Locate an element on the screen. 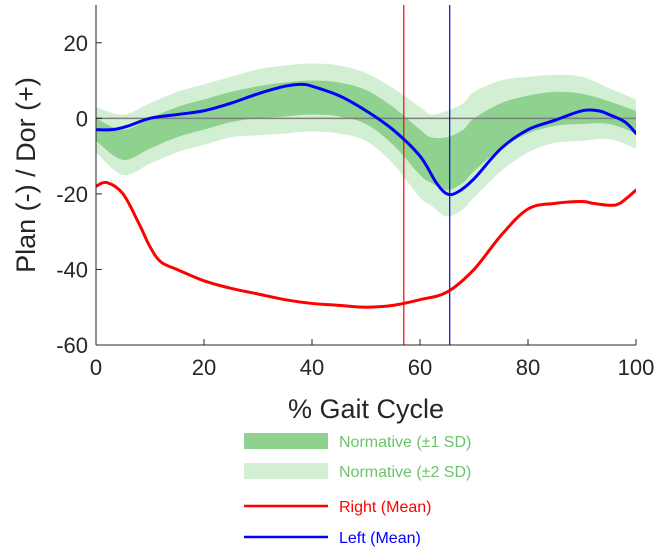 This screenshot has width=666, height=559. legend-label: Normative (±1 SD) is located at coordinates (405, 442).